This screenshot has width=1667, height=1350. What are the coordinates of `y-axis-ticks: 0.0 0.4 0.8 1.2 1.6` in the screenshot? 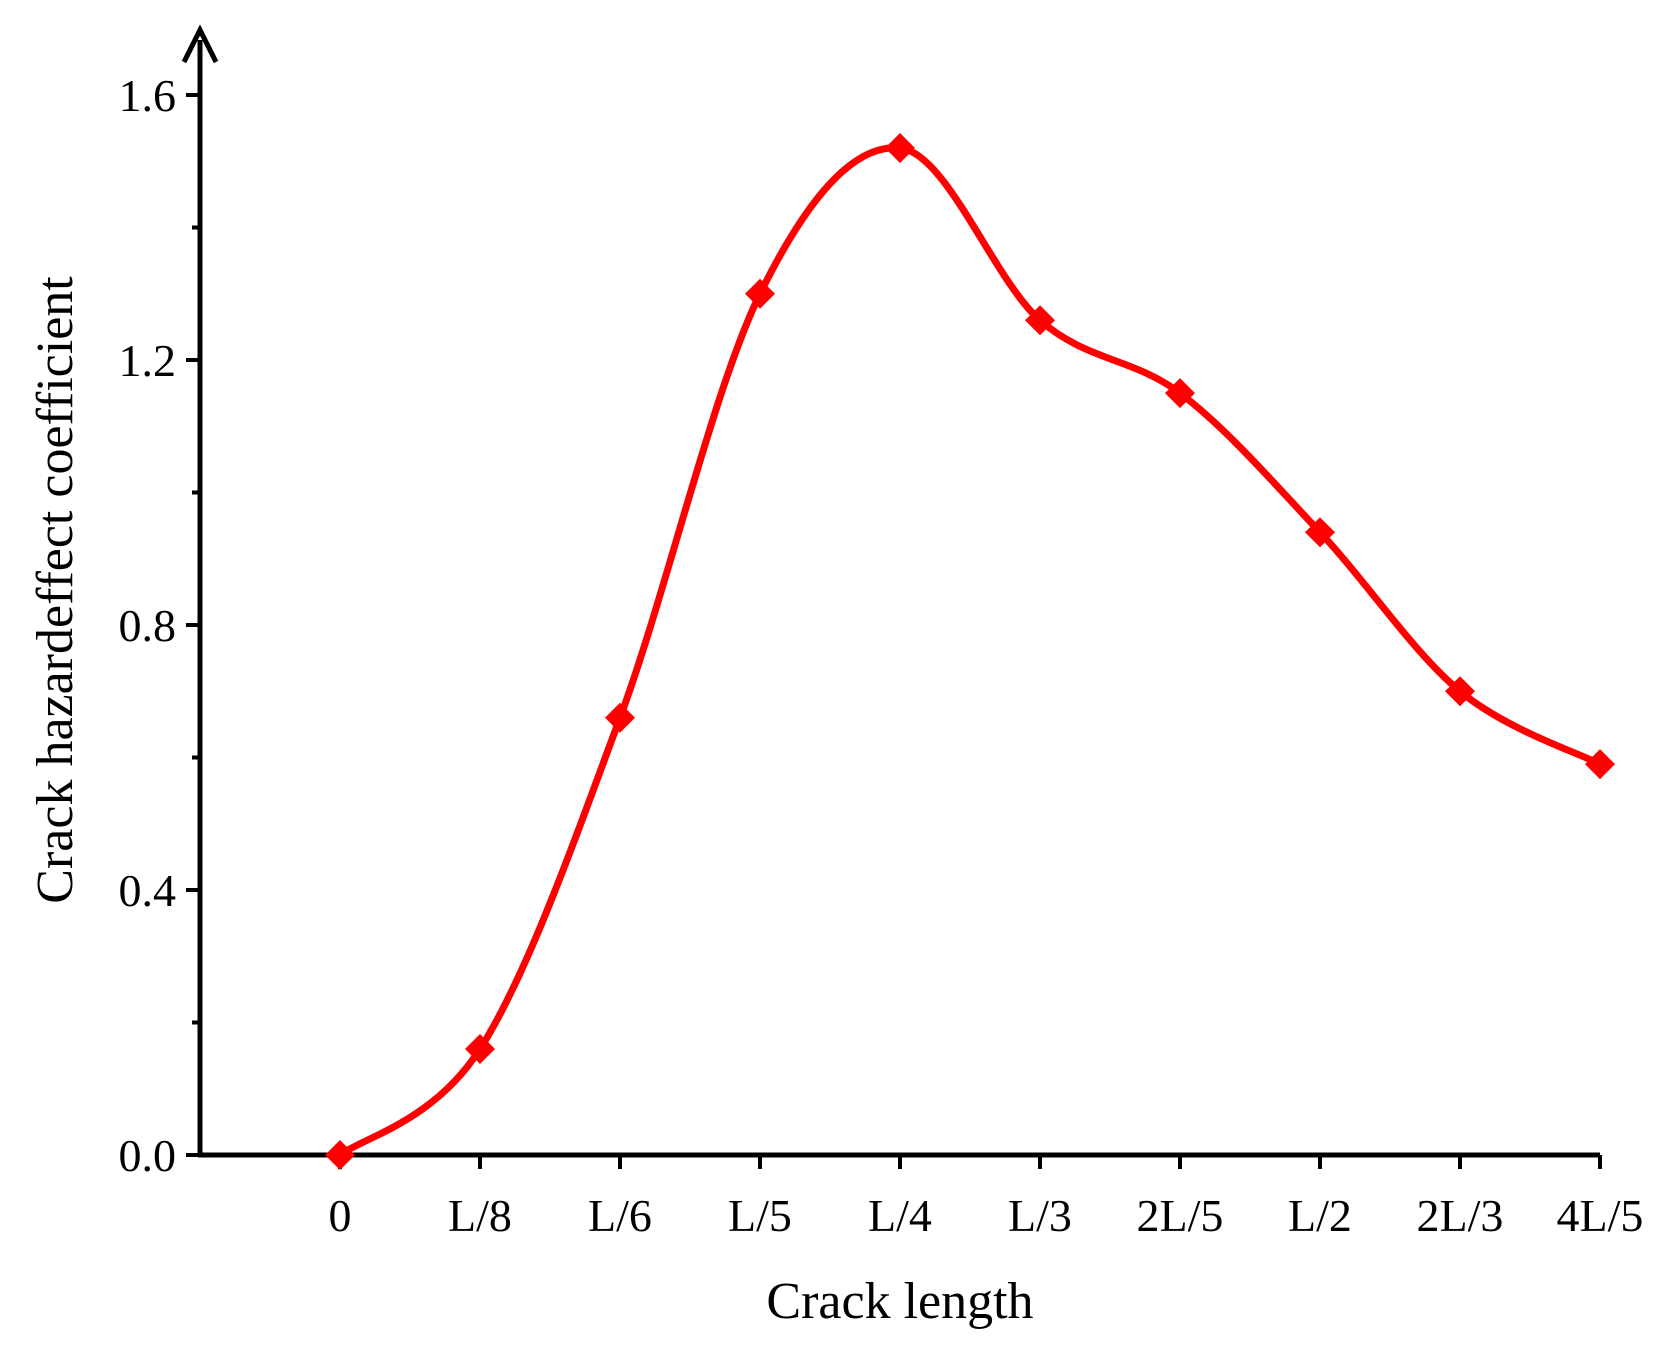 It's located at (159, 625).